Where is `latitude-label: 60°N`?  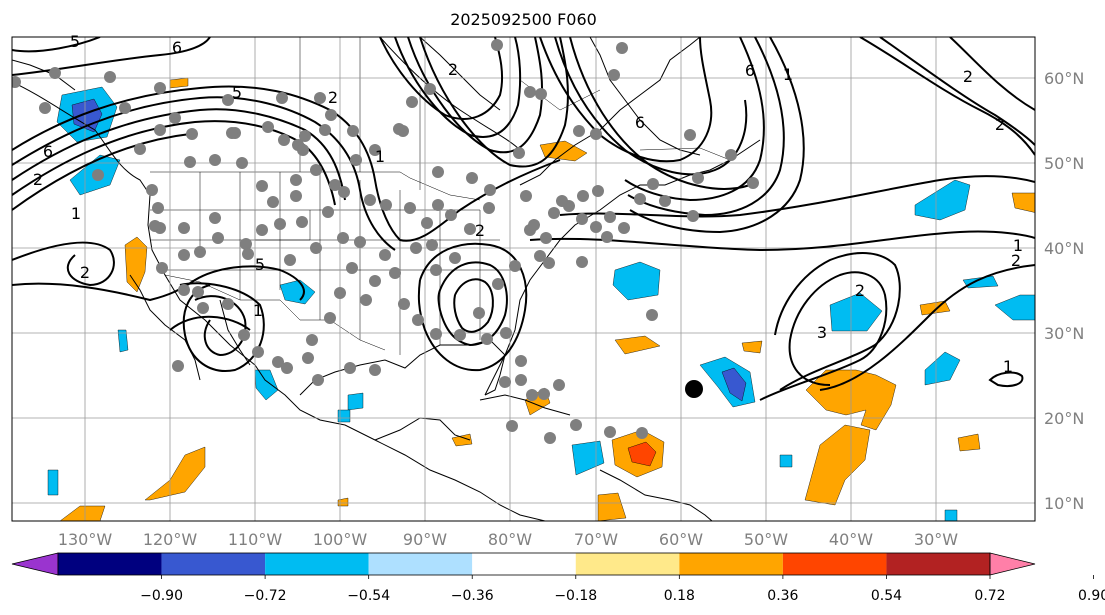 latitude-label: 60°N is located at coordinates (1064, 78).